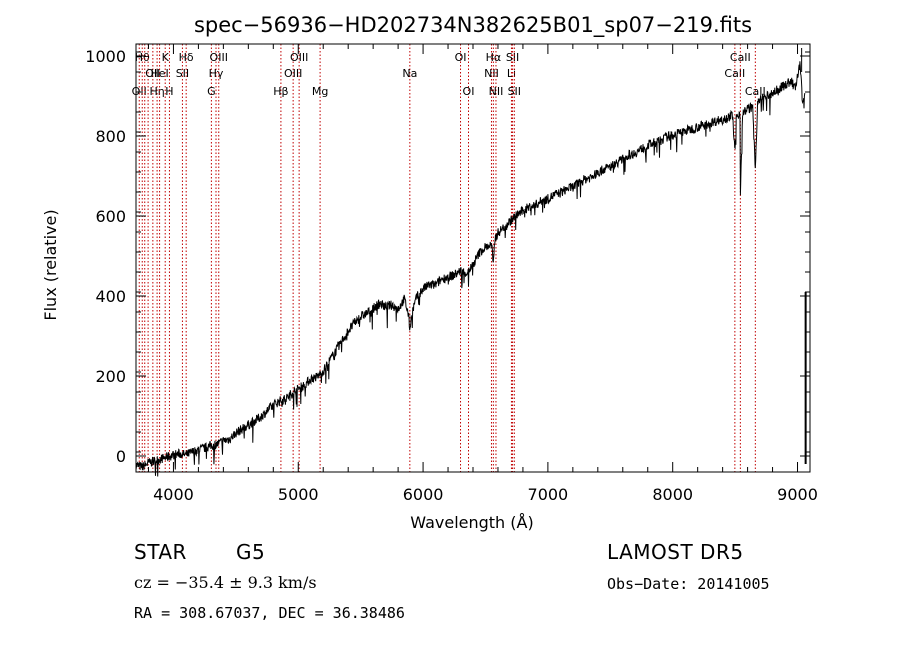 The image size is (900, 649). Describe the element at coordinates (496, 91) in the screenshot. I see `line-label-23: NII` at that location.